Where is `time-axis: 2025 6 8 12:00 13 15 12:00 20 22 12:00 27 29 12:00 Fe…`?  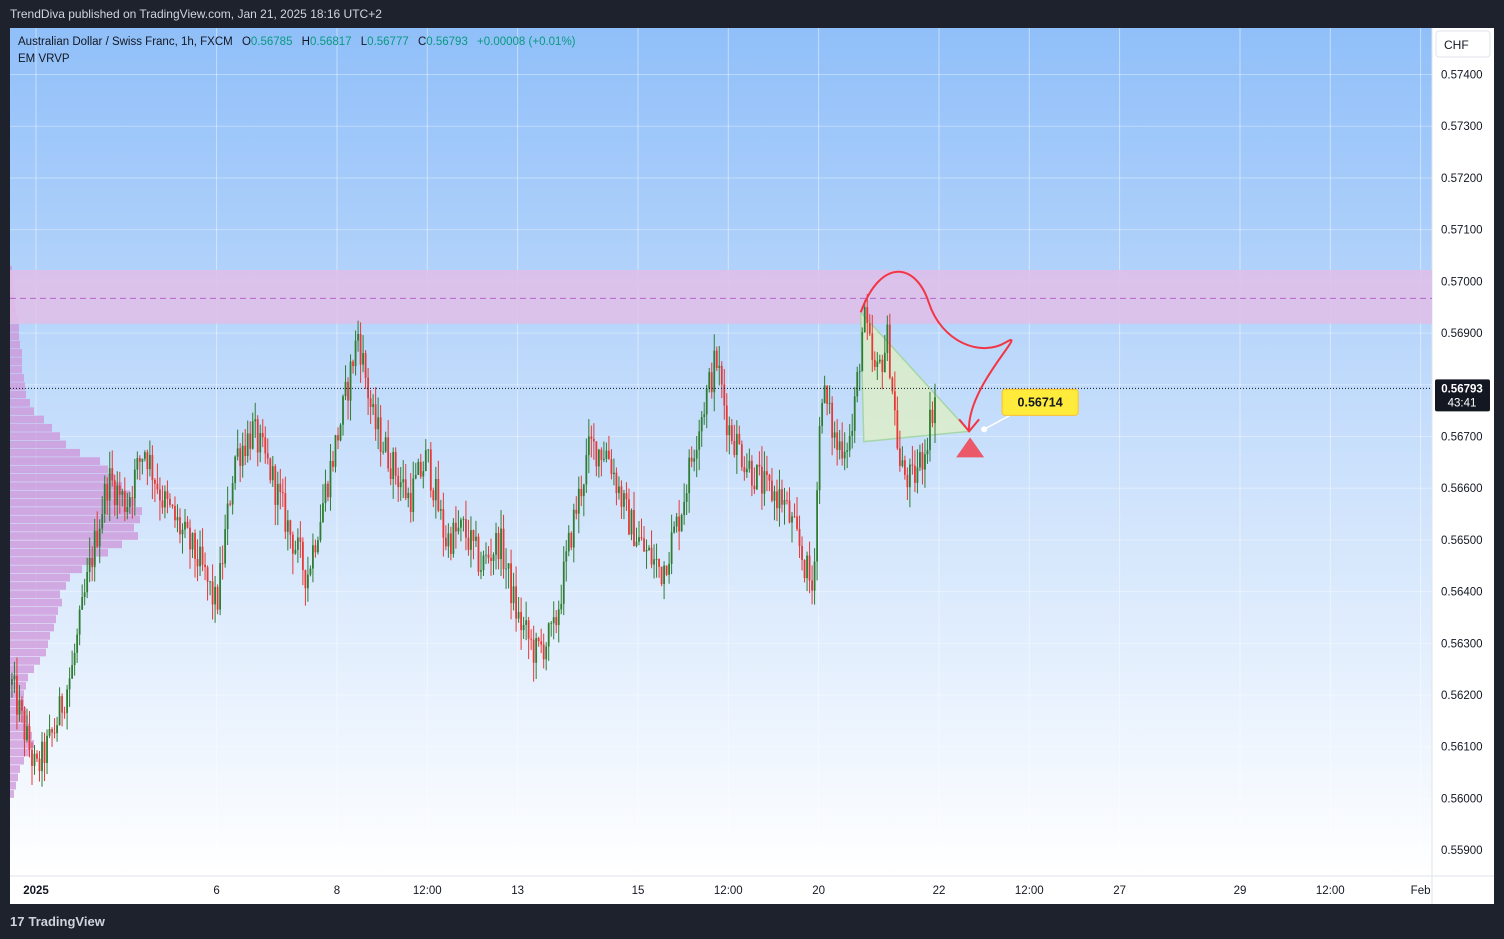 time-axis: 2025 6 8 12:00 13 15 12:00 20 22 12:00 27 29 12:00 Fe… is located at coordinates (726, 891).